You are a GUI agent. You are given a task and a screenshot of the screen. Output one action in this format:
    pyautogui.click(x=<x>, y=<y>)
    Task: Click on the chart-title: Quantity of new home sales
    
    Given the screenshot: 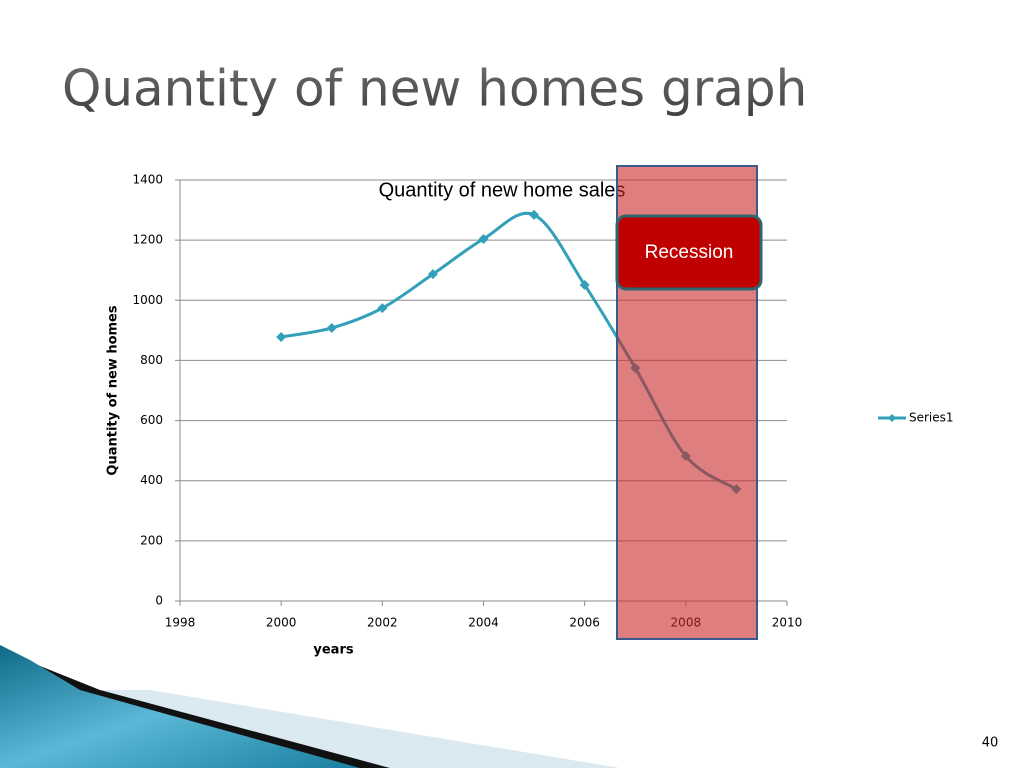 What is the action you would take?
    pyautogui.click(x=502, y=190)
    